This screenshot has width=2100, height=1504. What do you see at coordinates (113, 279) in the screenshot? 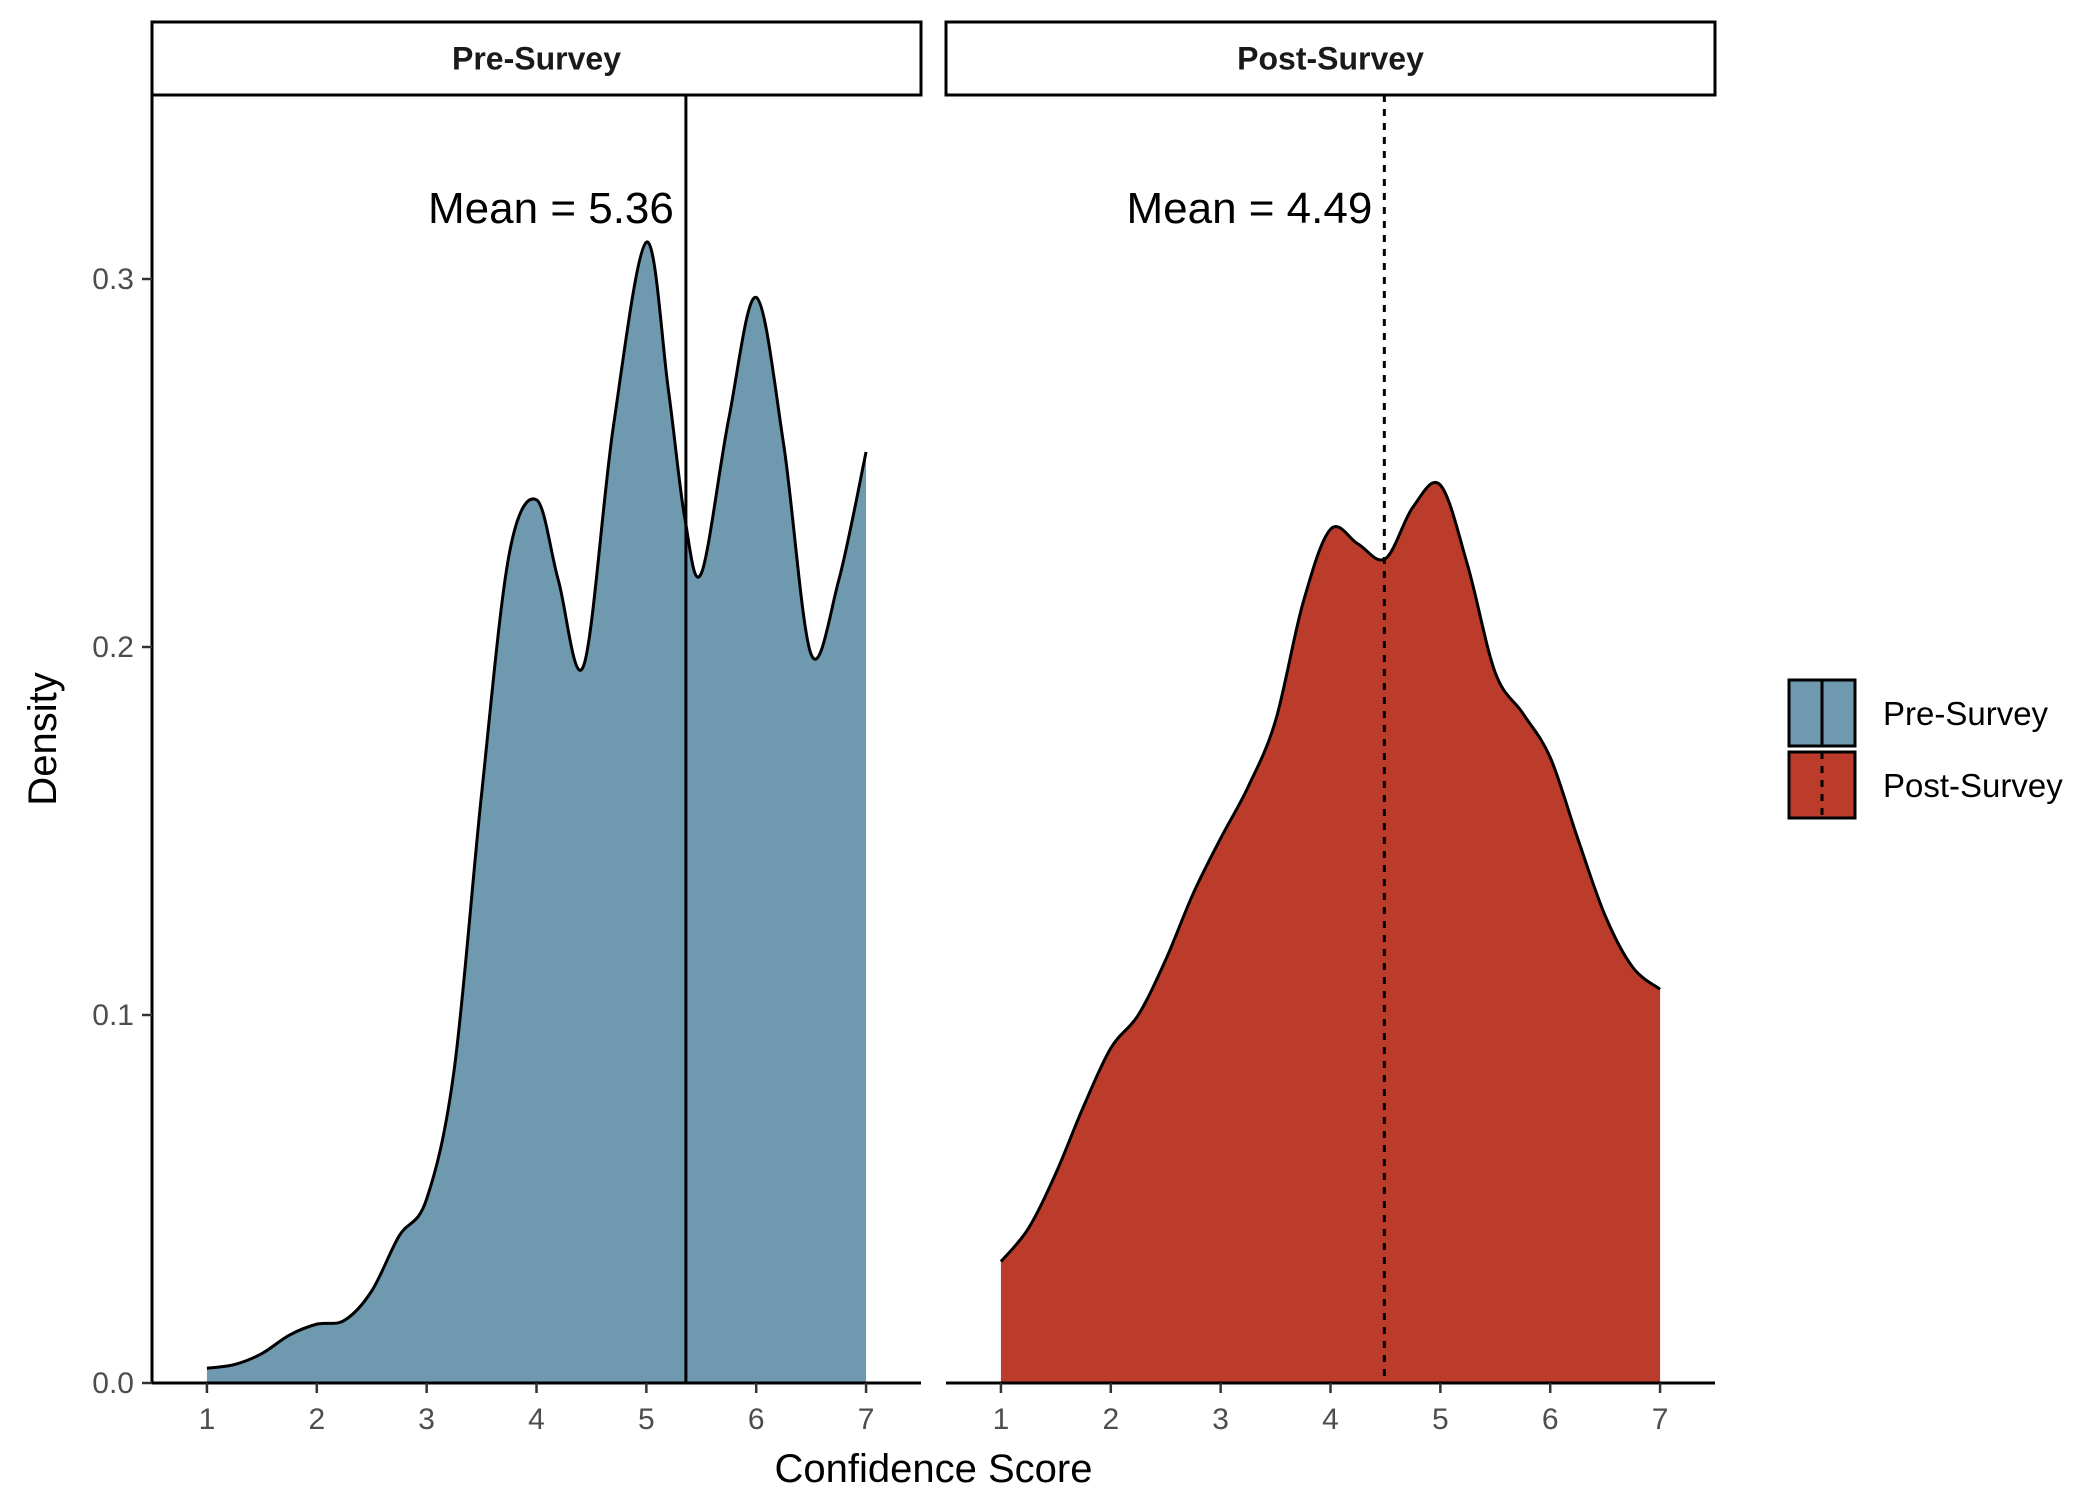
I see `y-tick-label: 0.3` at bounding box center [113, 279].